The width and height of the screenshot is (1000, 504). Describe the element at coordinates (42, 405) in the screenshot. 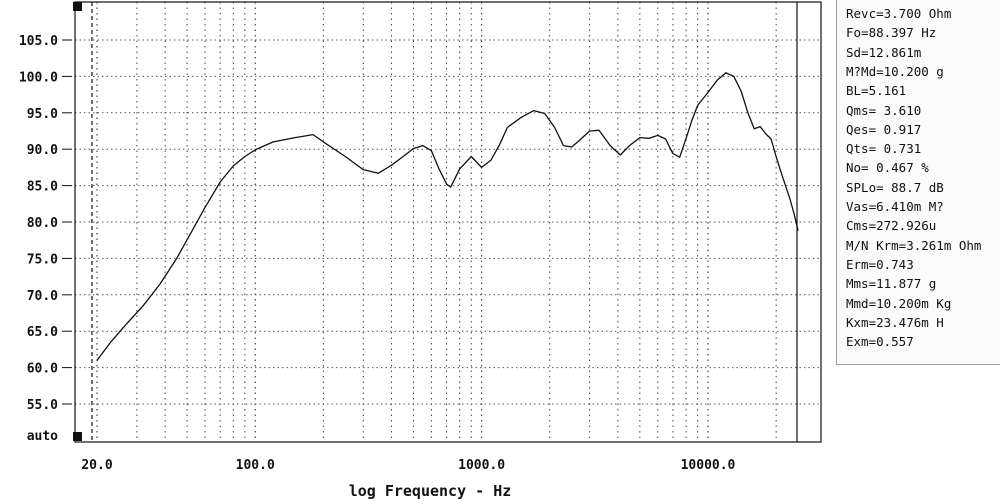

I see `y-tick-label: 55.0` at that location.